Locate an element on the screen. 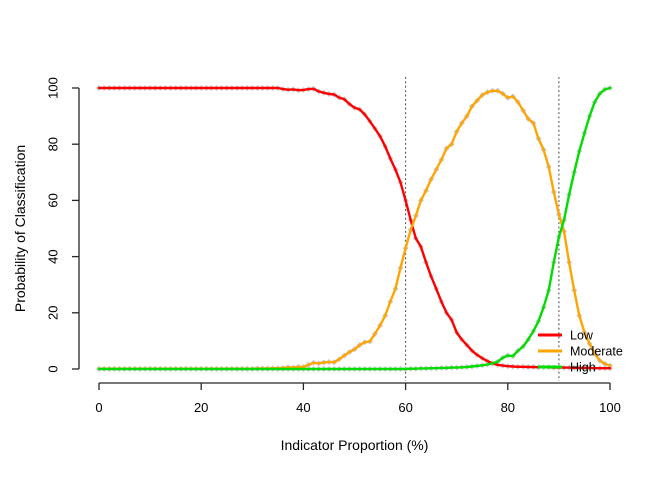 Image resolution: width=672 pixels, height=480 pixels. x-tick-label: 80 is located at coordinates (508, 407).